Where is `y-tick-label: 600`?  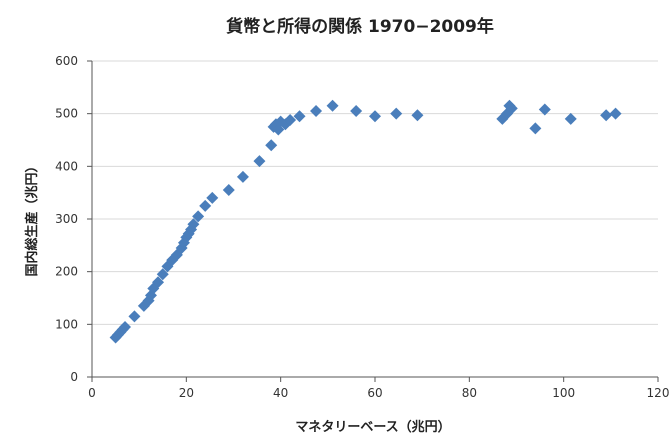 y-tick-label: 600 is located at coordinates (66, 61).